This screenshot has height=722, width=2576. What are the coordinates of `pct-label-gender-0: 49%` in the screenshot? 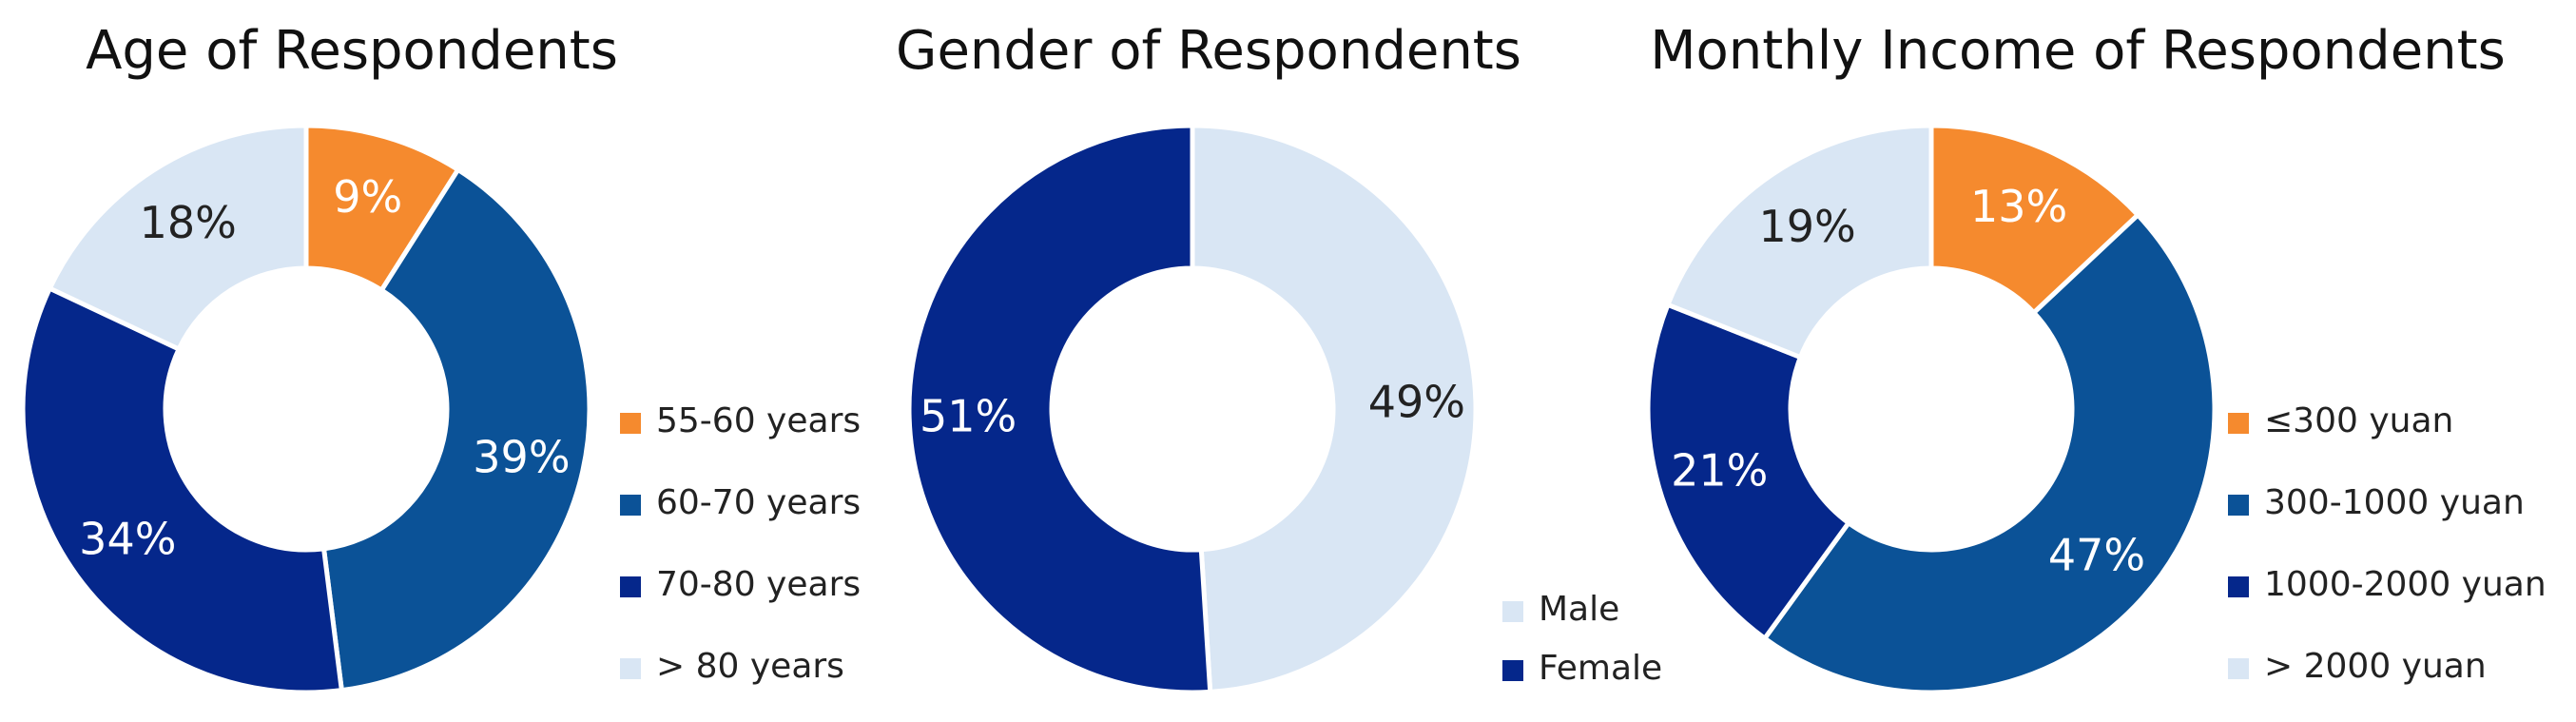 It's located at (1416, 402).